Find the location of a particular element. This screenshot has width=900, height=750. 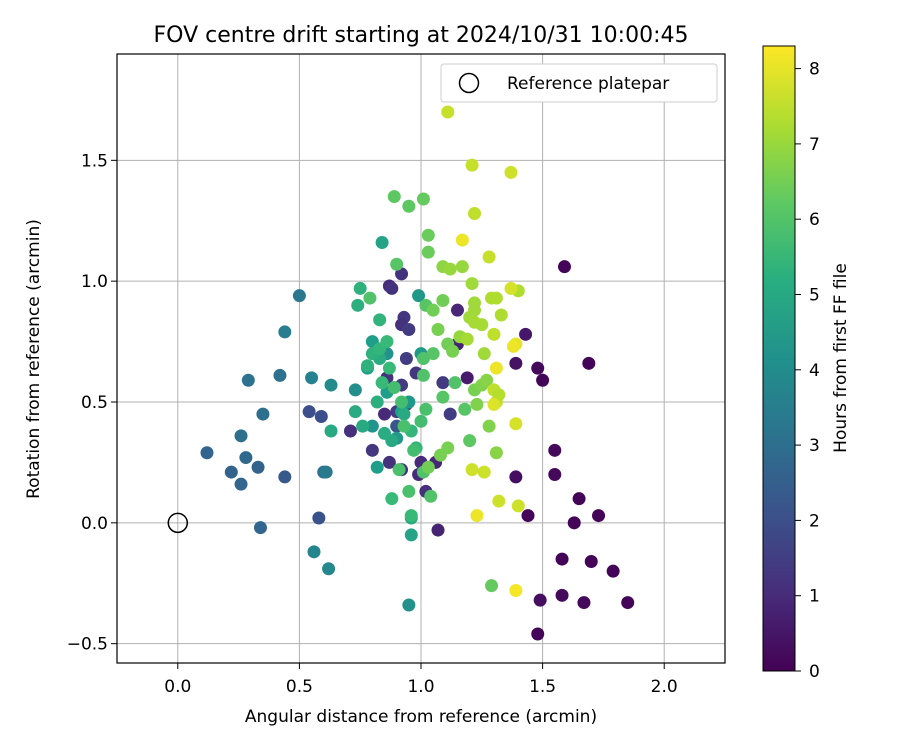

colorbar-tick-label: 2 is located at coordinates (814, 521).